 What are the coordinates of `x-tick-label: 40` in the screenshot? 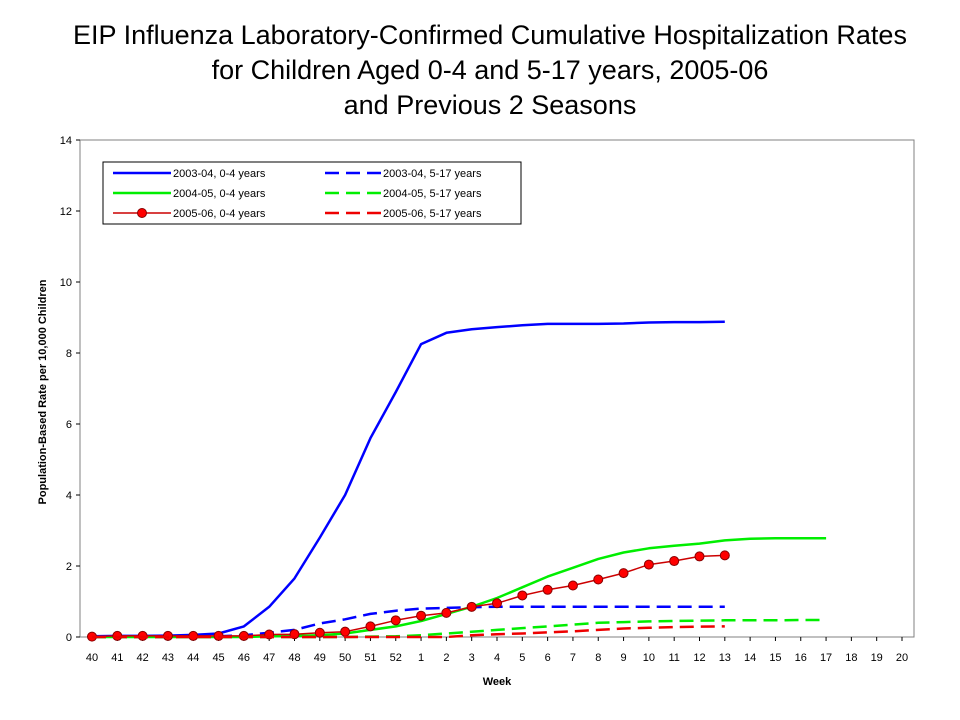 It's located at (92, 658).